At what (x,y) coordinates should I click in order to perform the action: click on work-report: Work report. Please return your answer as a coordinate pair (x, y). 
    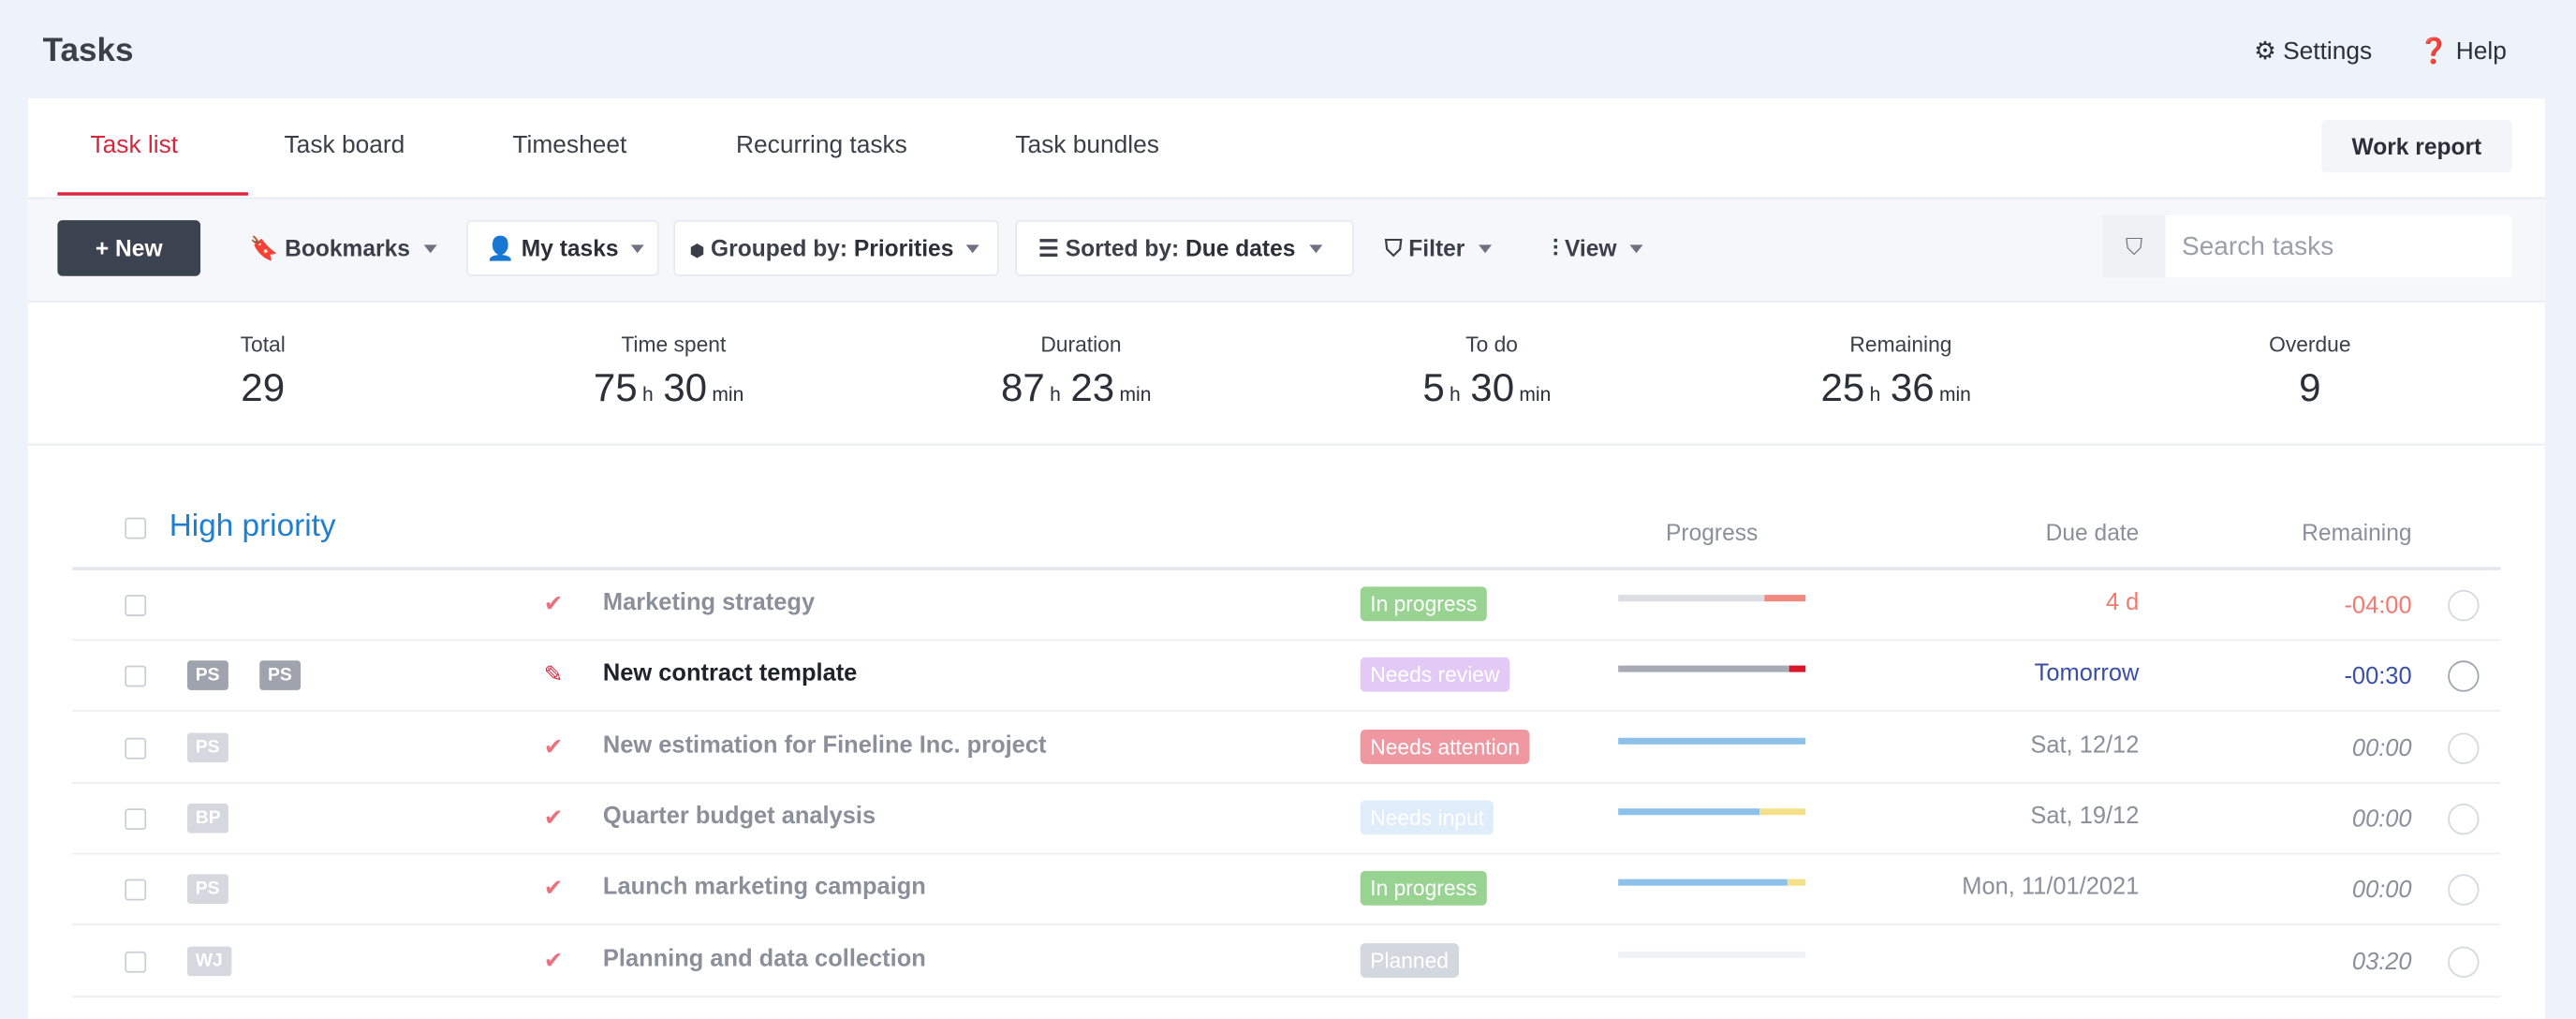
    Looking at the image, I should click on (2416, 146).